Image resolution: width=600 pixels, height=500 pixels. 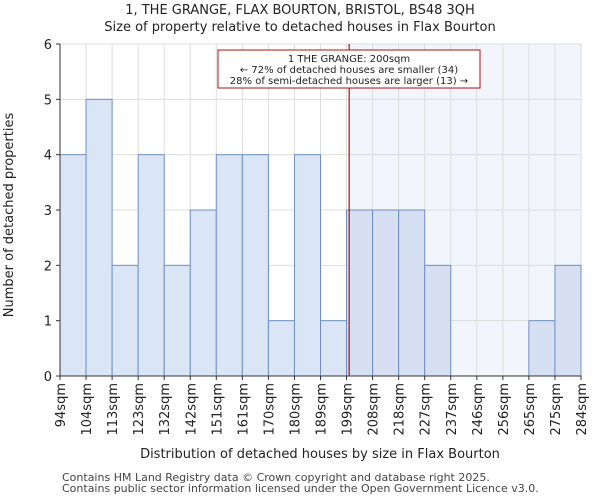 I want to click on x-tick-label: 170sqm, so click(x=269, y=409).